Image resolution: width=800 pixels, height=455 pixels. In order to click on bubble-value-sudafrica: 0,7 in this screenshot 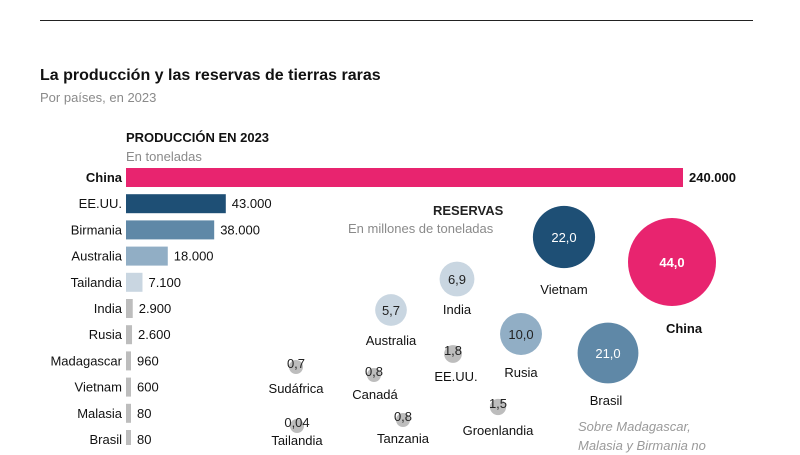, I will do `click(296, 363)`.